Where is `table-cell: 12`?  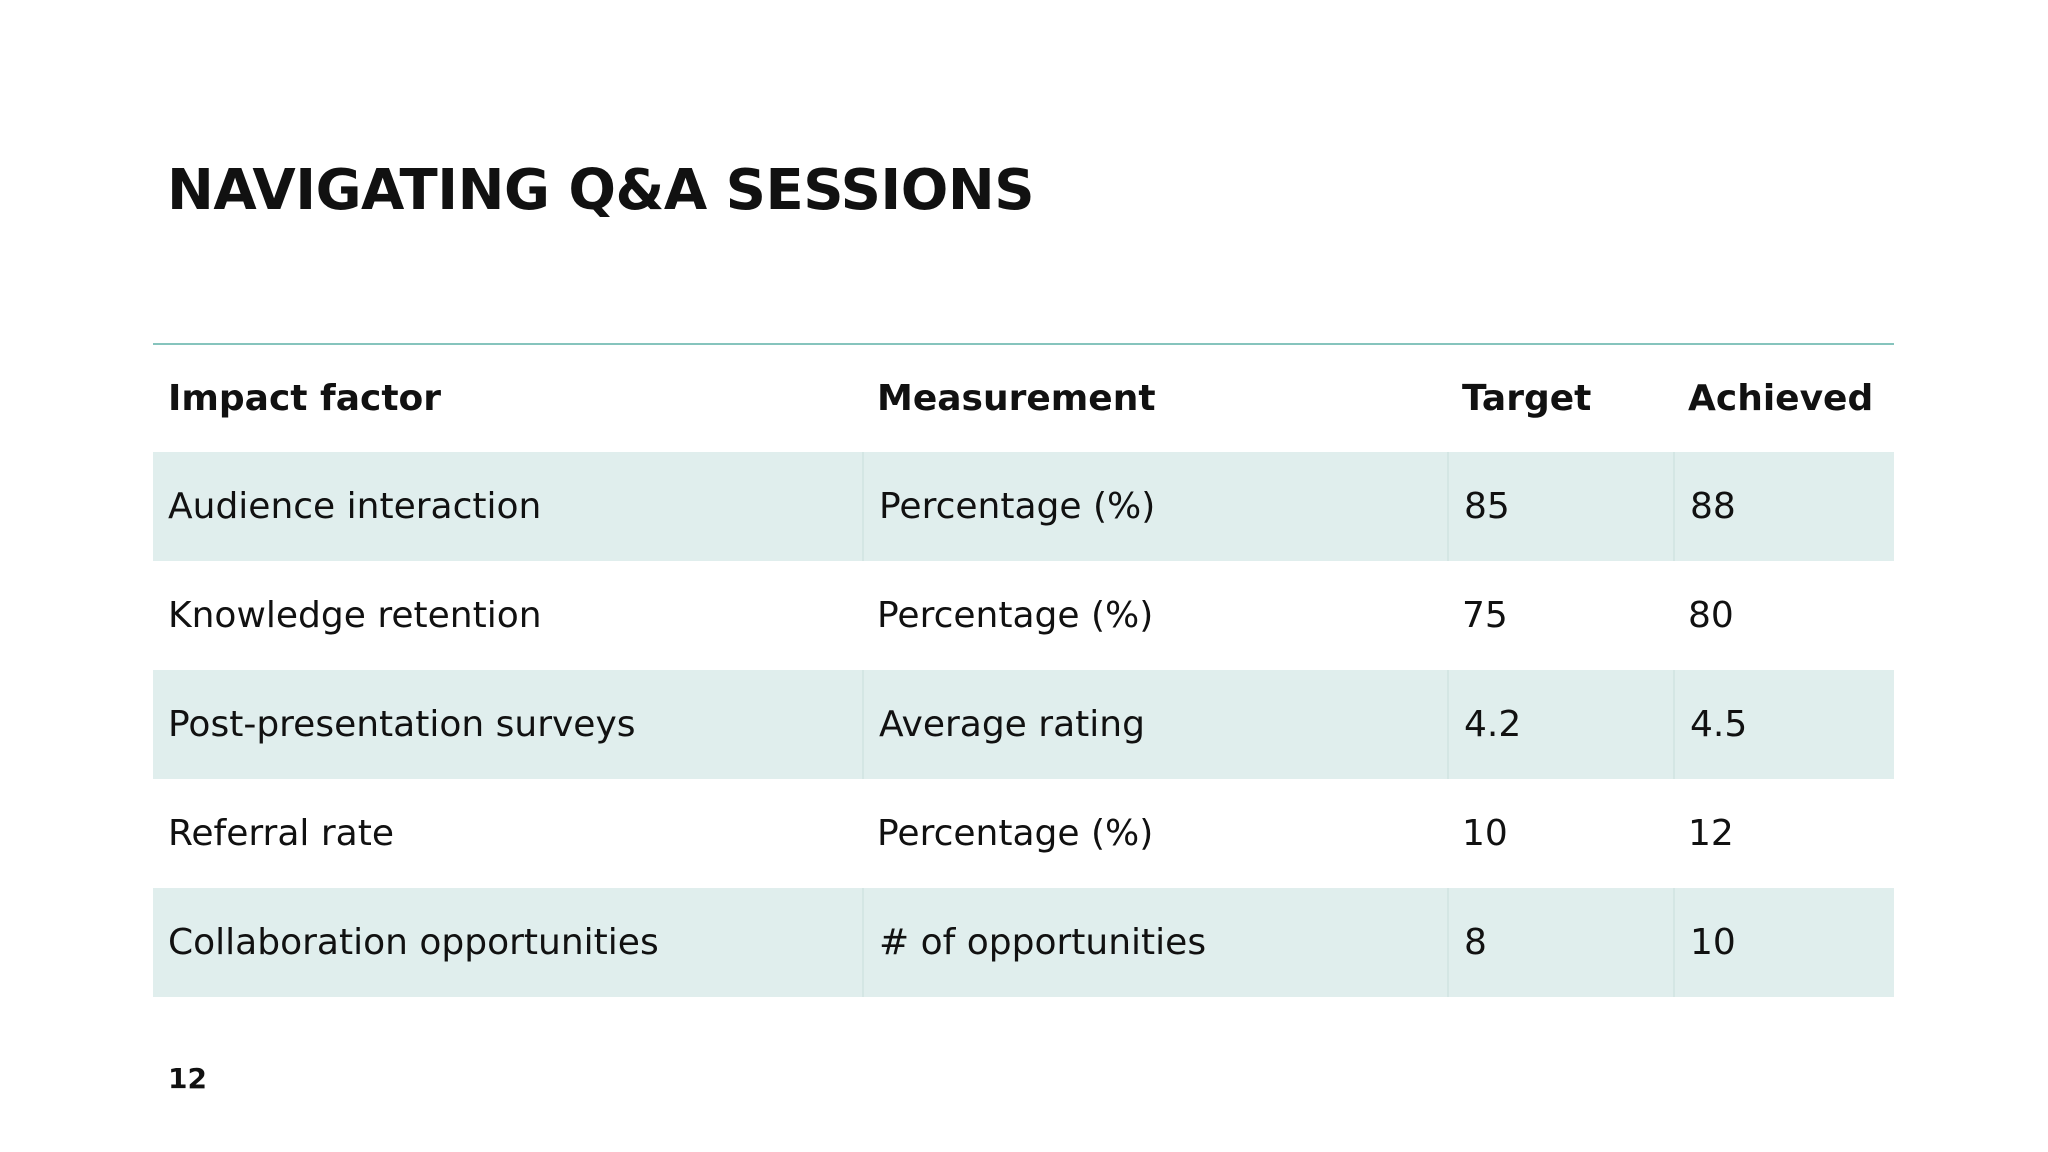 table-cell: 12 is located at coordinates (1711, 833).